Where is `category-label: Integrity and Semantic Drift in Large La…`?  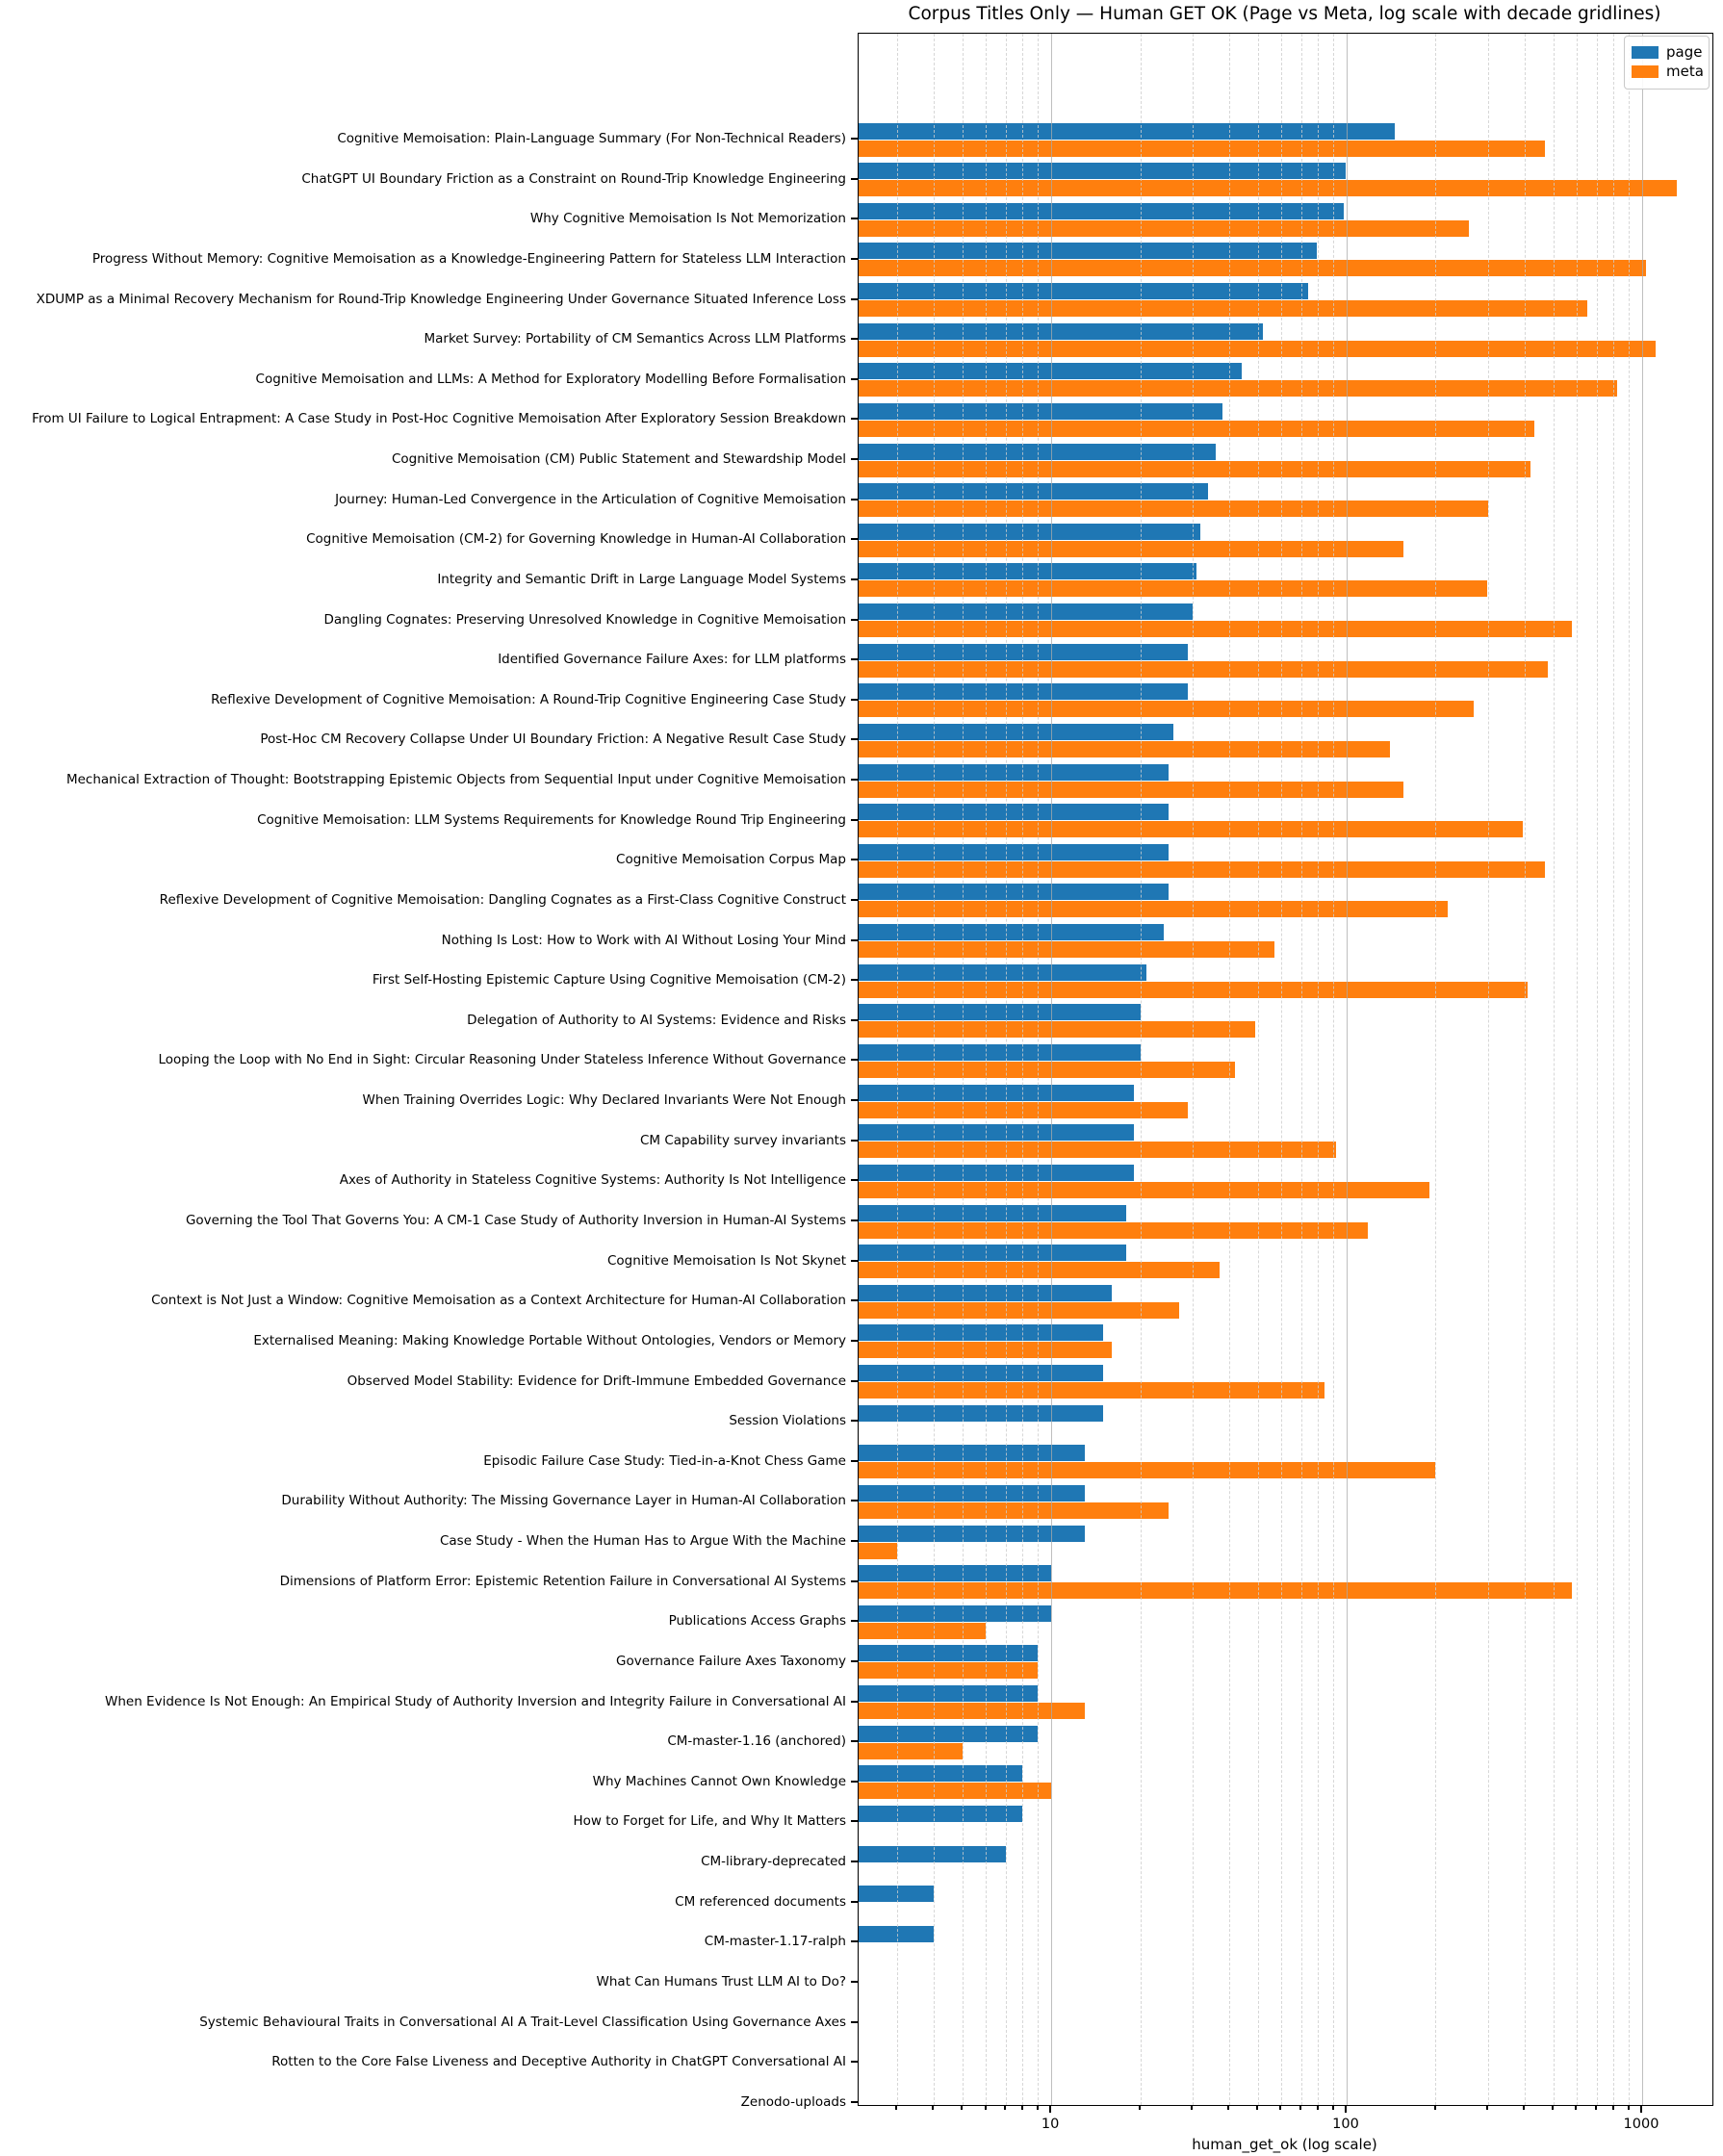
category-label: Integrity and Semantic Drift in Large La… is located at coordinates (641, 579).